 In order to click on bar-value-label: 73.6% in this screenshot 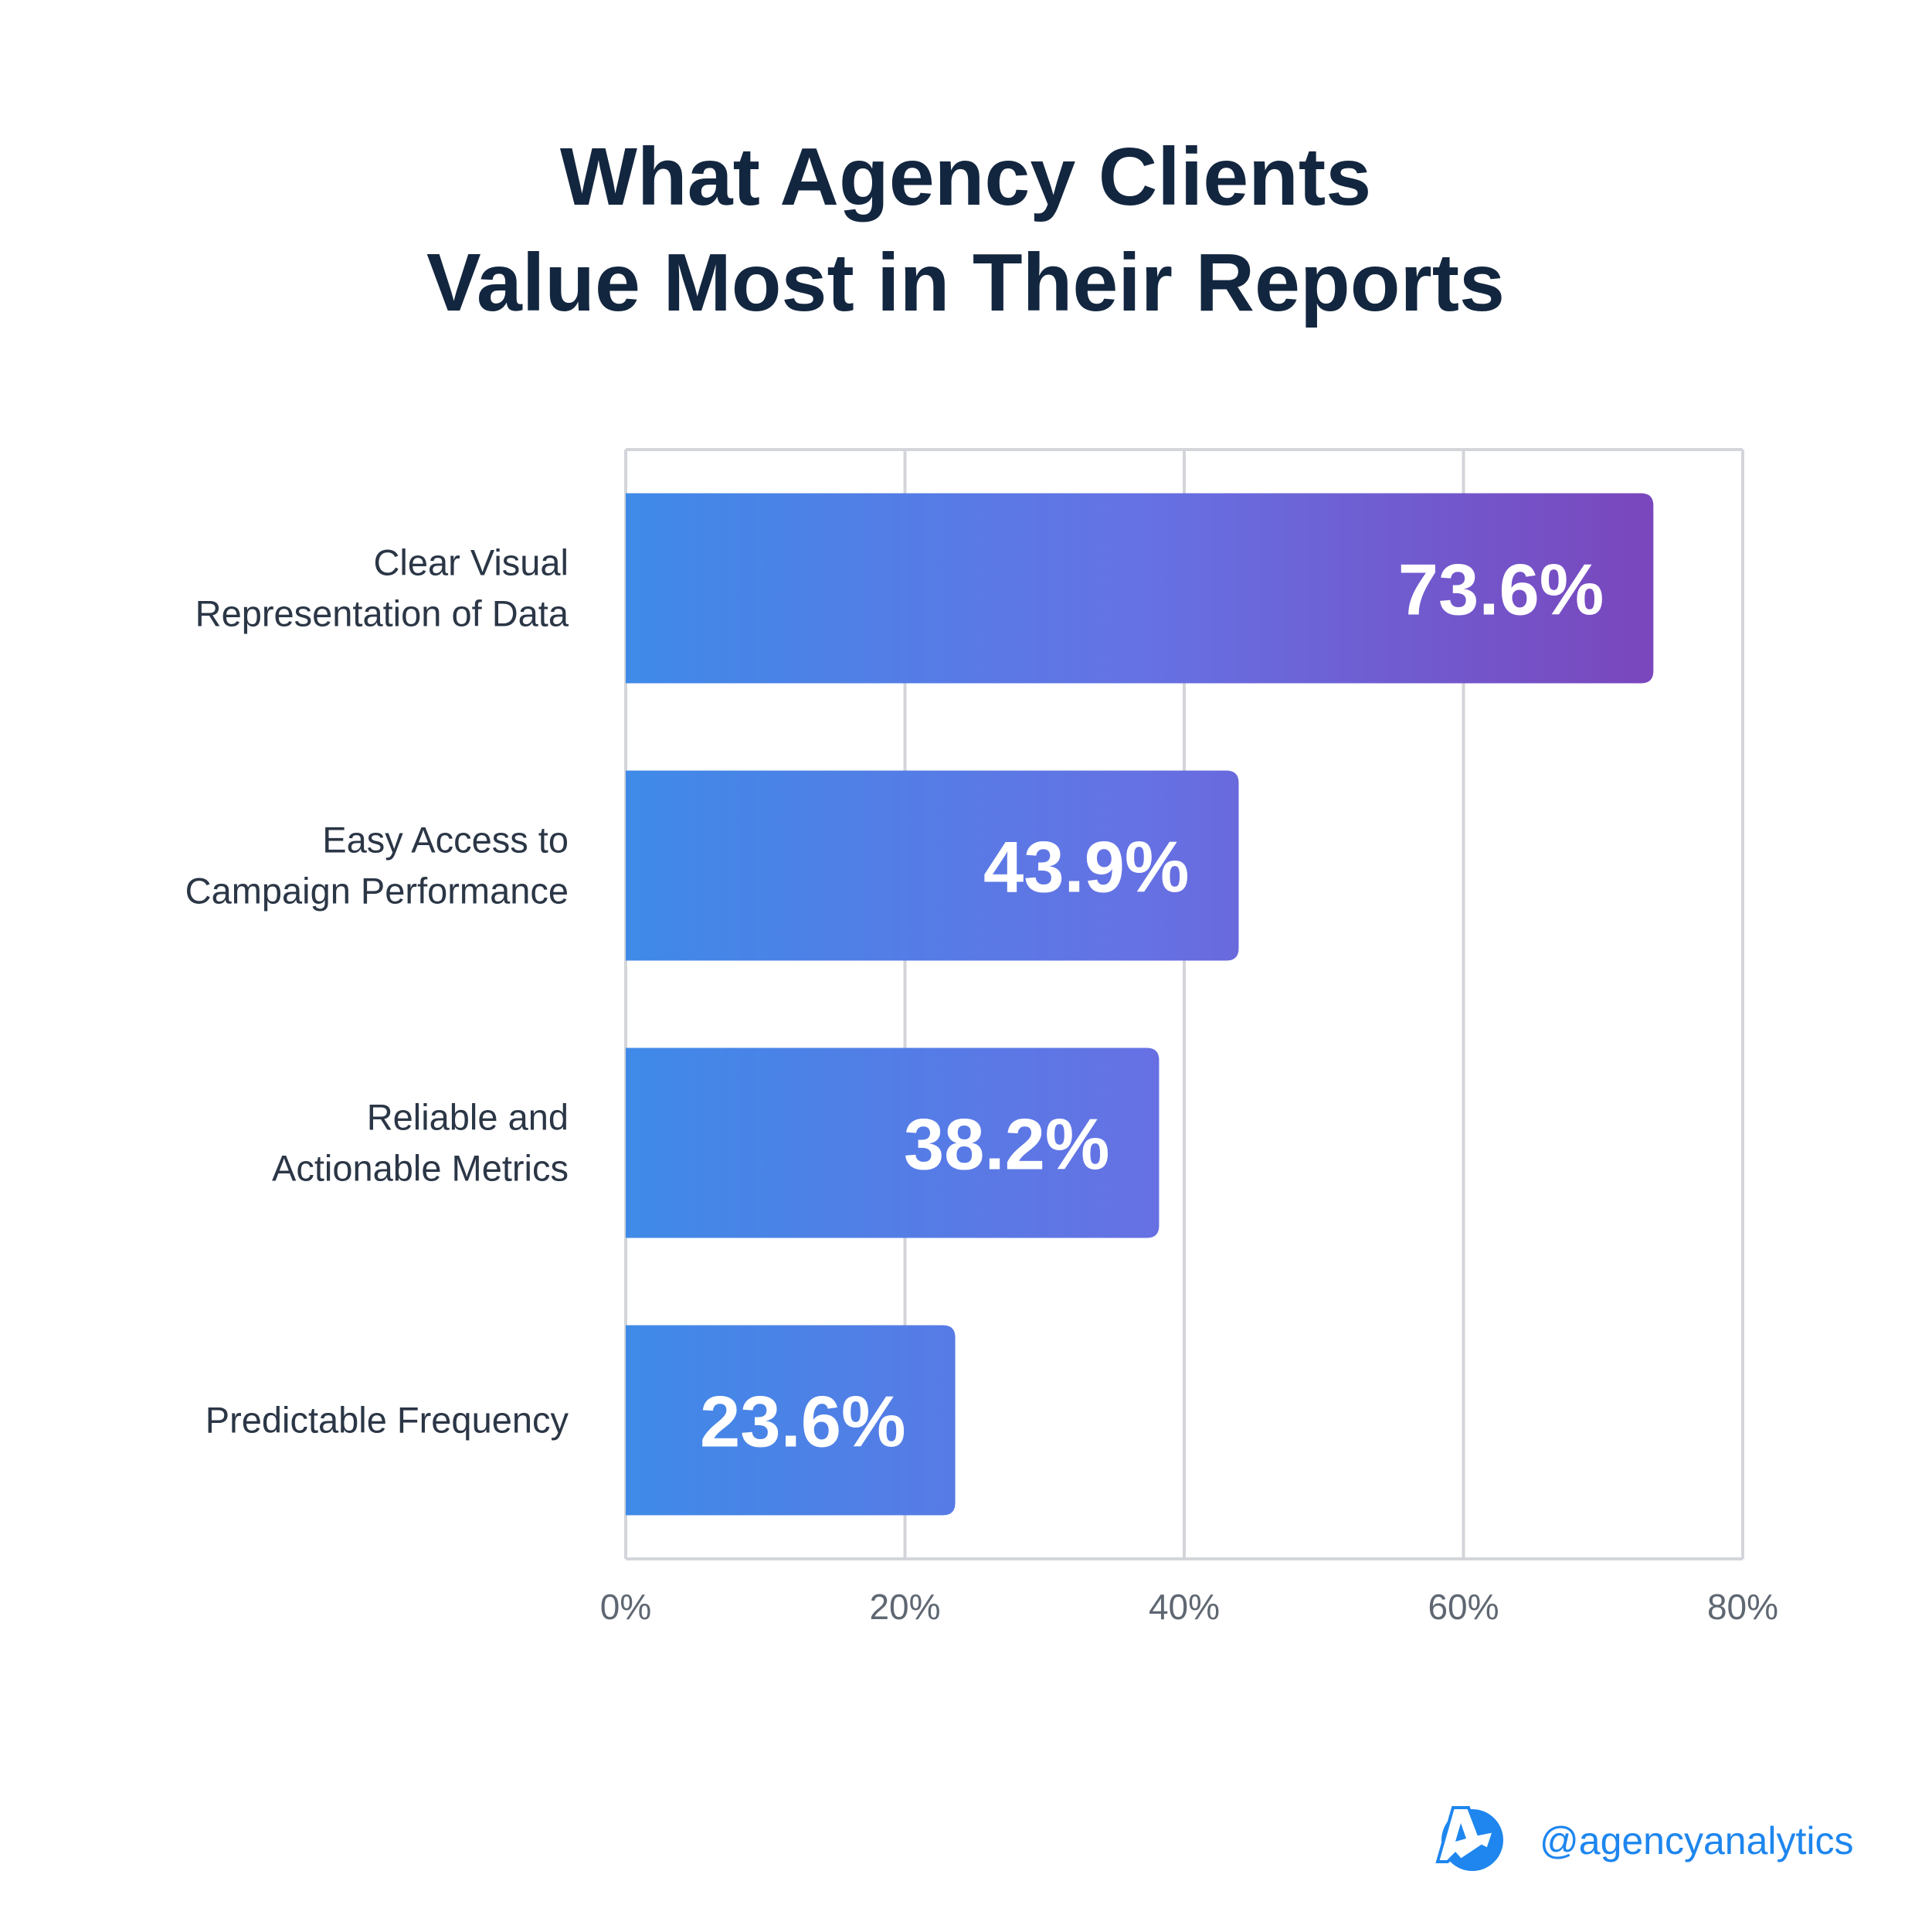, I will do `click(1501, 590)`.